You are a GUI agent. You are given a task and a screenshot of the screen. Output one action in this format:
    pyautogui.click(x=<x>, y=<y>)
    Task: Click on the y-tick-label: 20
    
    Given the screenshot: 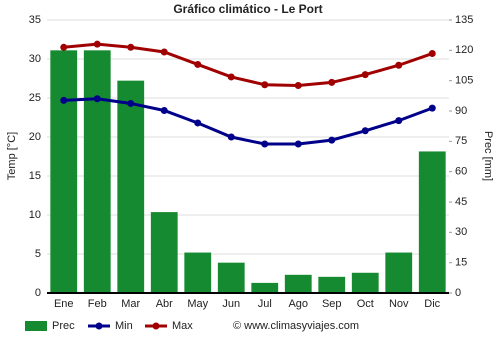 What is the action you would take?
    pyautogui.click(x=35, y=137)
    